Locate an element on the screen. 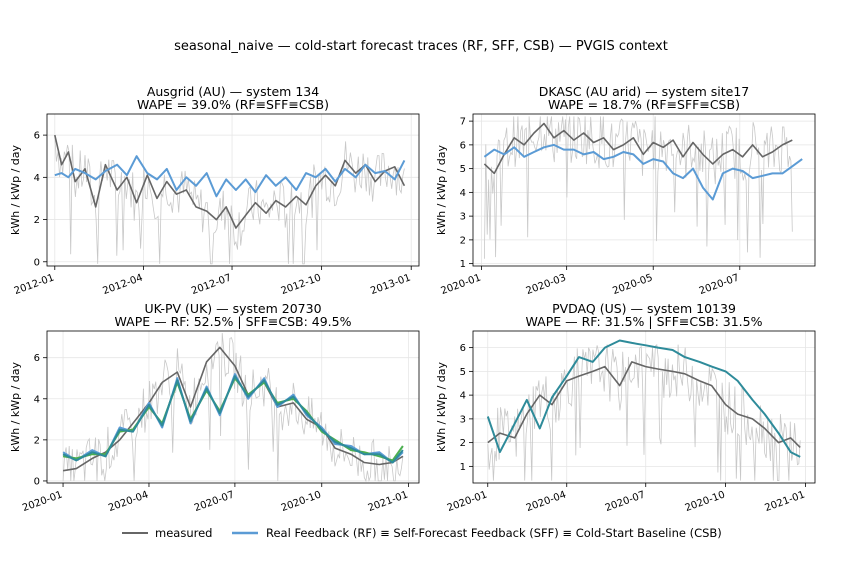 This screenshot has width=847, height=566. panel-subtitle: WAPE = 18.7% (RF≡SFF≡CSB) is located at coordinates (644, 104).